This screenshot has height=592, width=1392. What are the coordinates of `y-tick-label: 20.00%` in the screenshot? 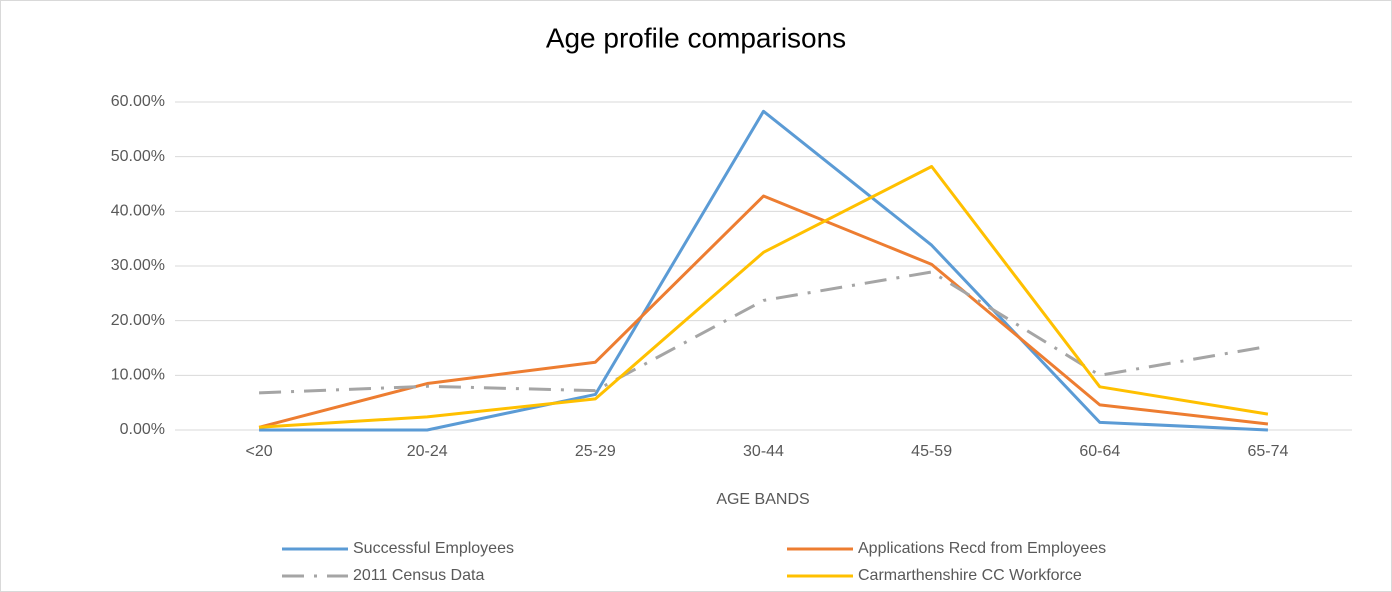 It's located at (138, 320).